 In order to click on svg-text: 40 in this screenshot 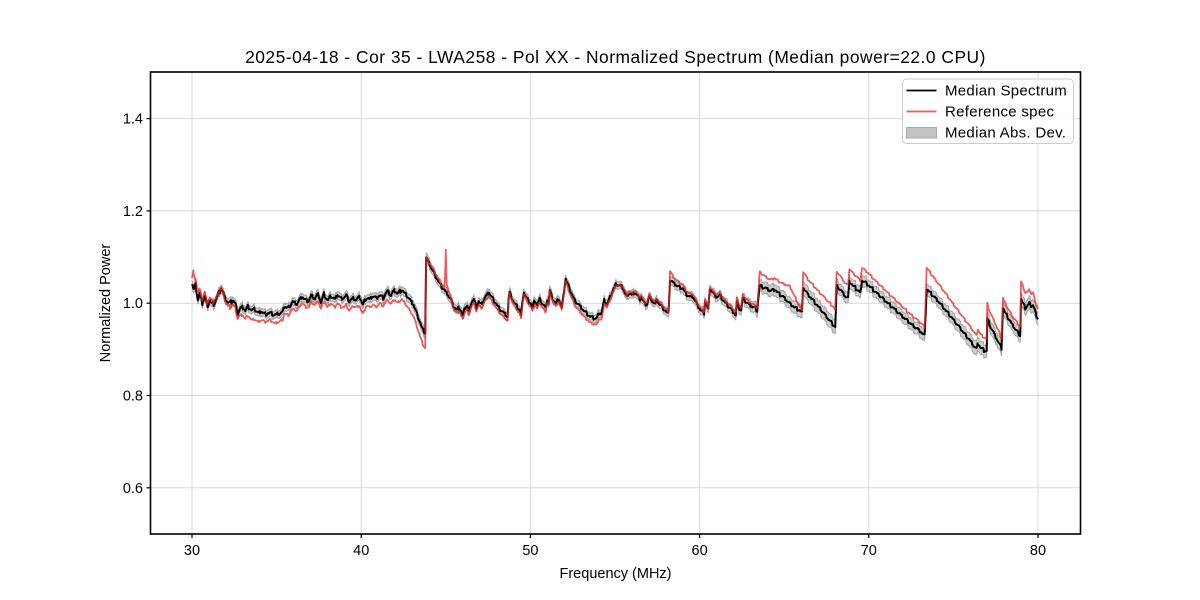, I will do `click(361, 551)`.